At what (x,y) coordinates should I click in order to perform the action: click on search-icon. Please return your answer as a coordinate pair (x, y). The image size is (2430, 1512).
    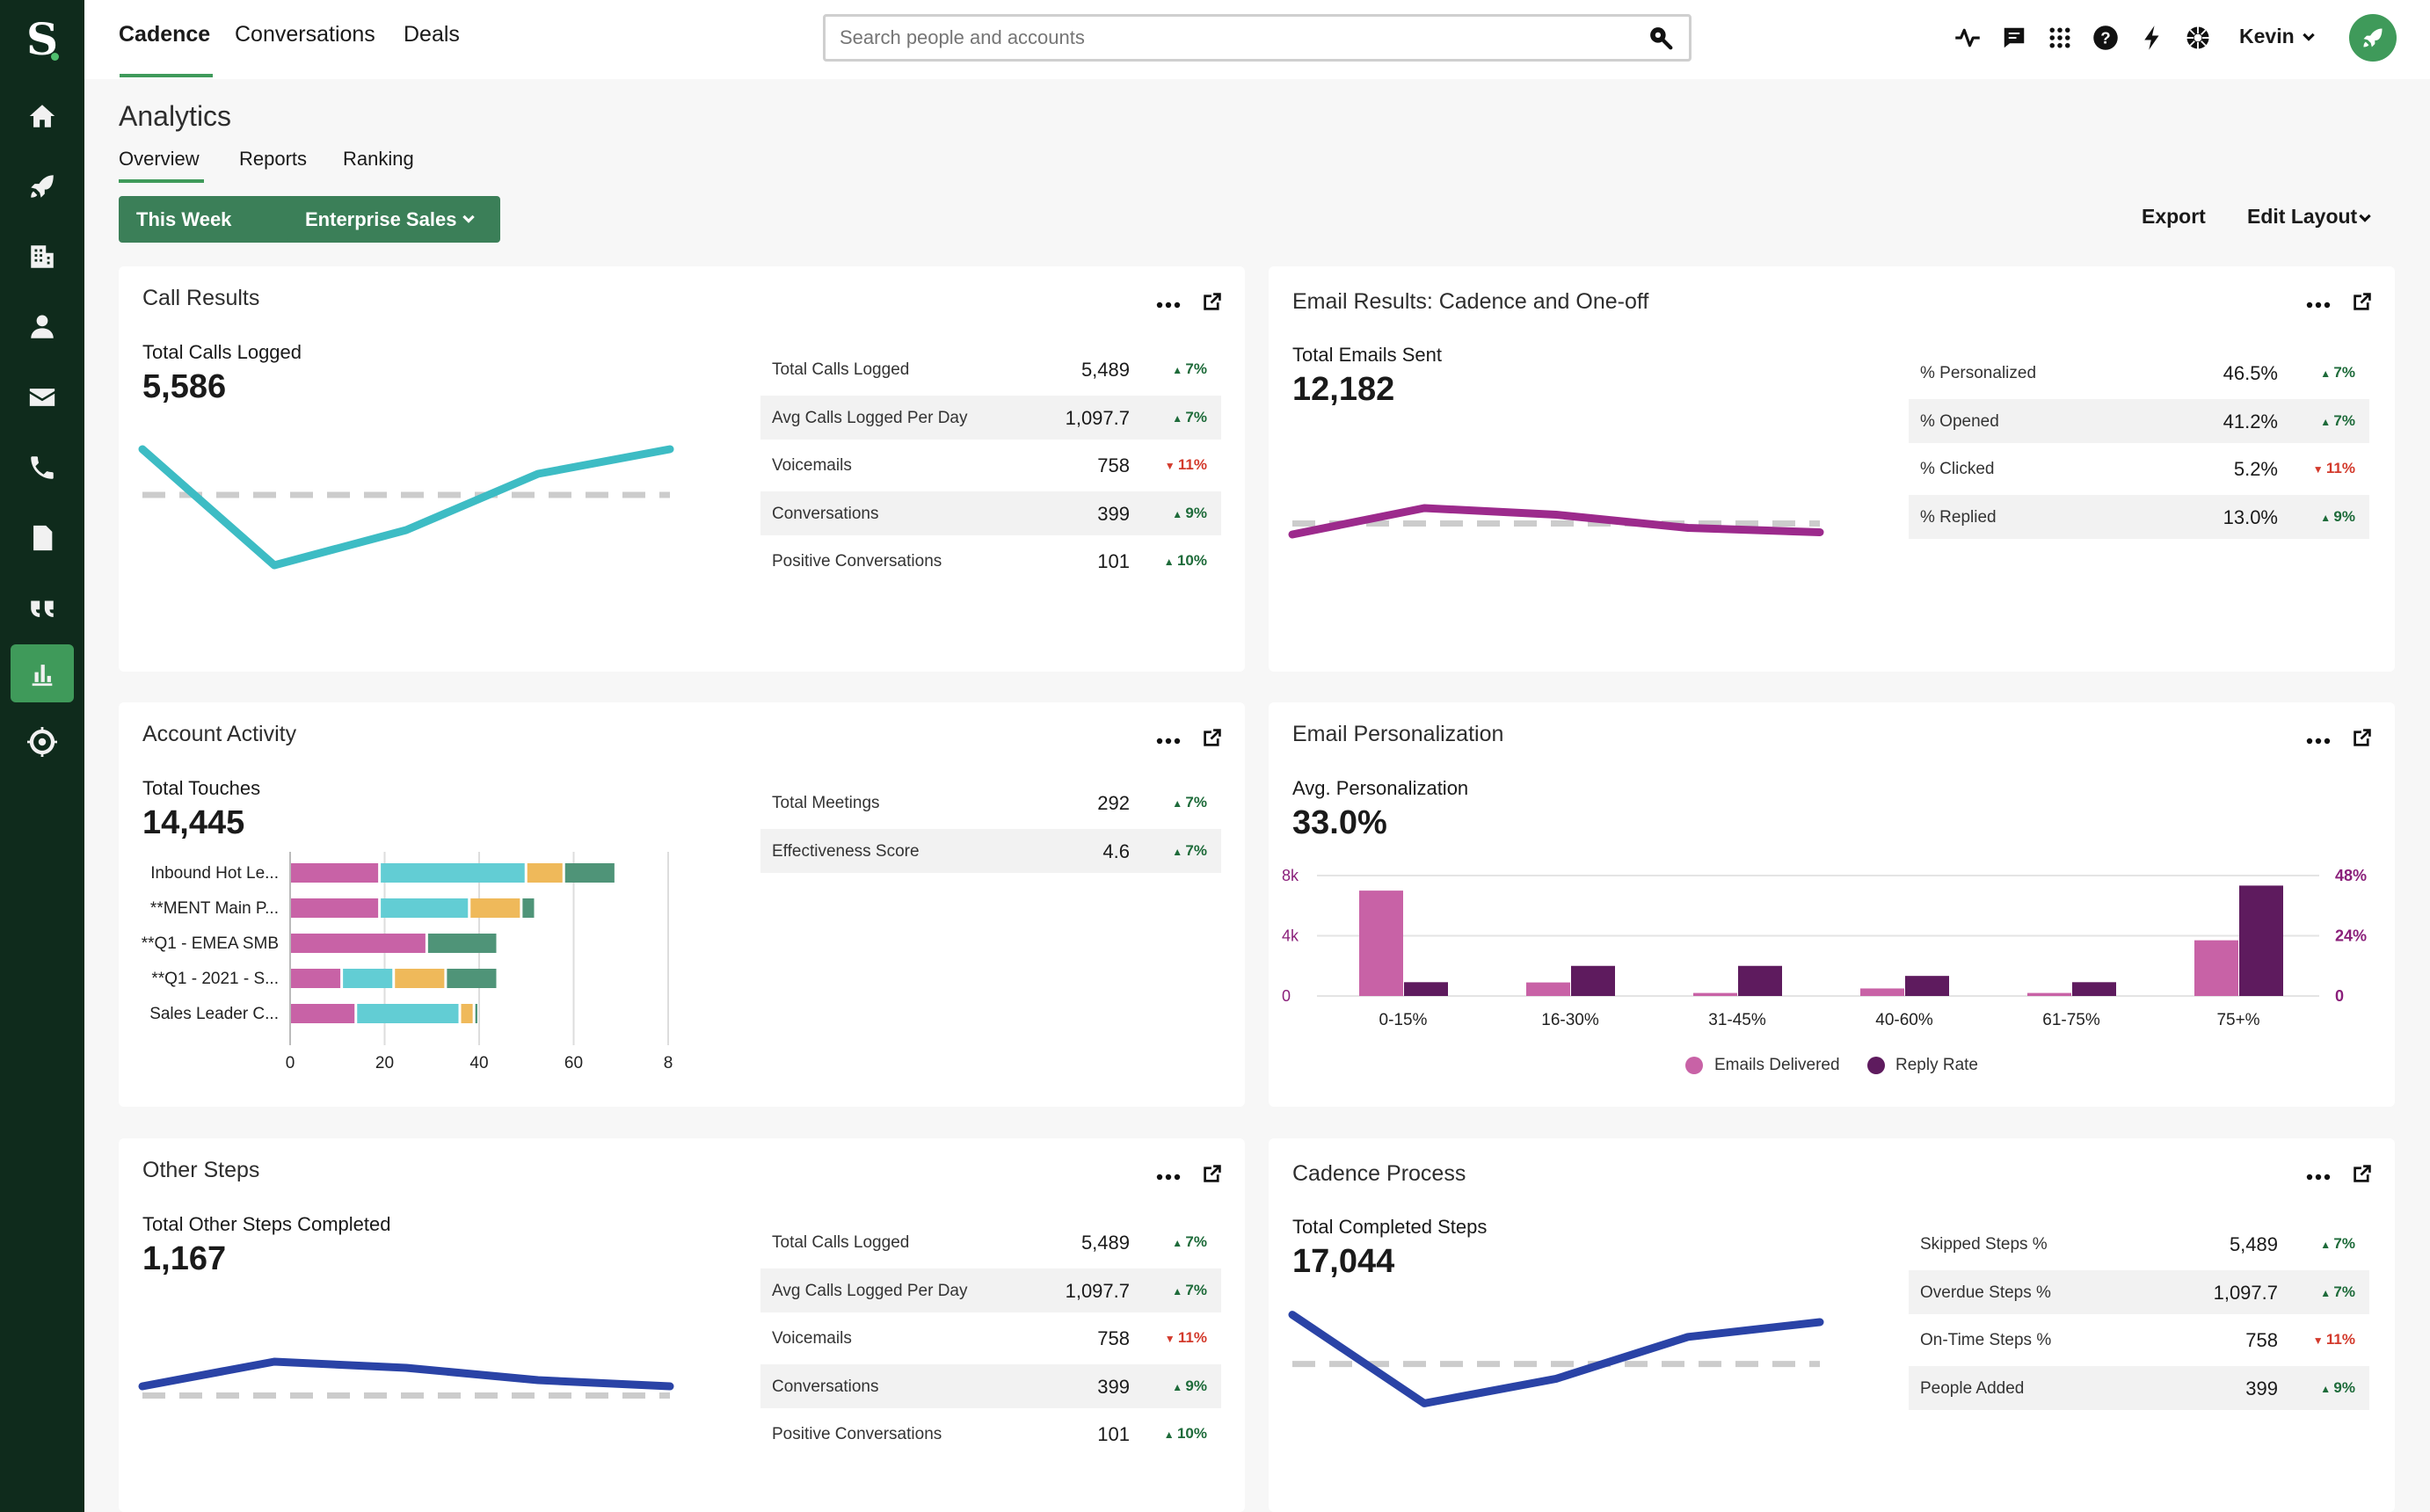
    Looking at the image, I should click on (1661, 38).